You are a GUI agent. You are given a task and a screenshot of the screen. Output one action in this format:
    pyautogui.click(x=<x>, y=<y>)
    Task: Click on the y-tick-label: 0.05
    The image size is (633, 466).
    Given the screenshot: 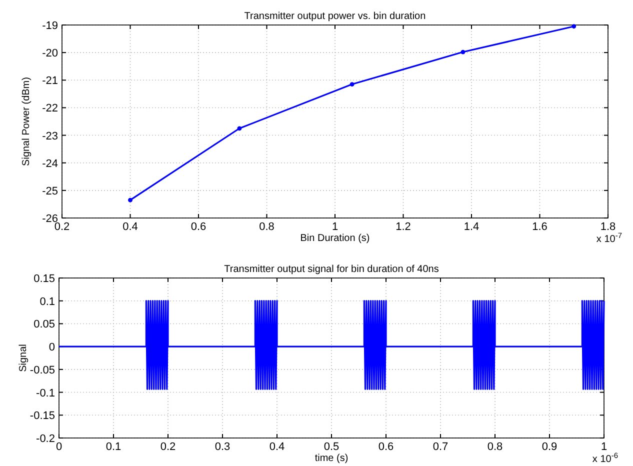 What is the action you would take?
    pyautogui.click(x=44, y=324)
    